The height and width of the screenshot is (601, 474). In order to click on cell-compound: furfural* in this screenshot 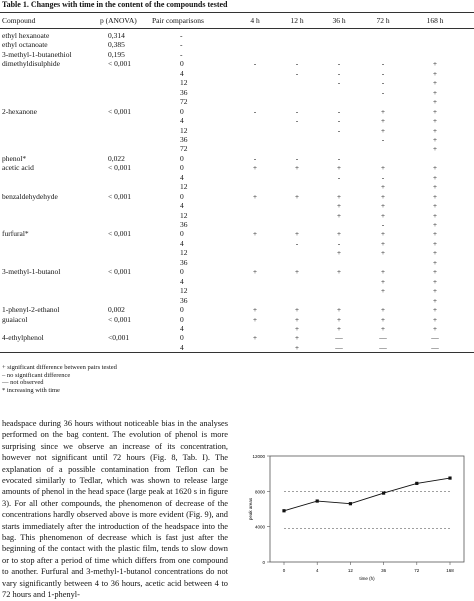, I will do `click(15, 234)`.